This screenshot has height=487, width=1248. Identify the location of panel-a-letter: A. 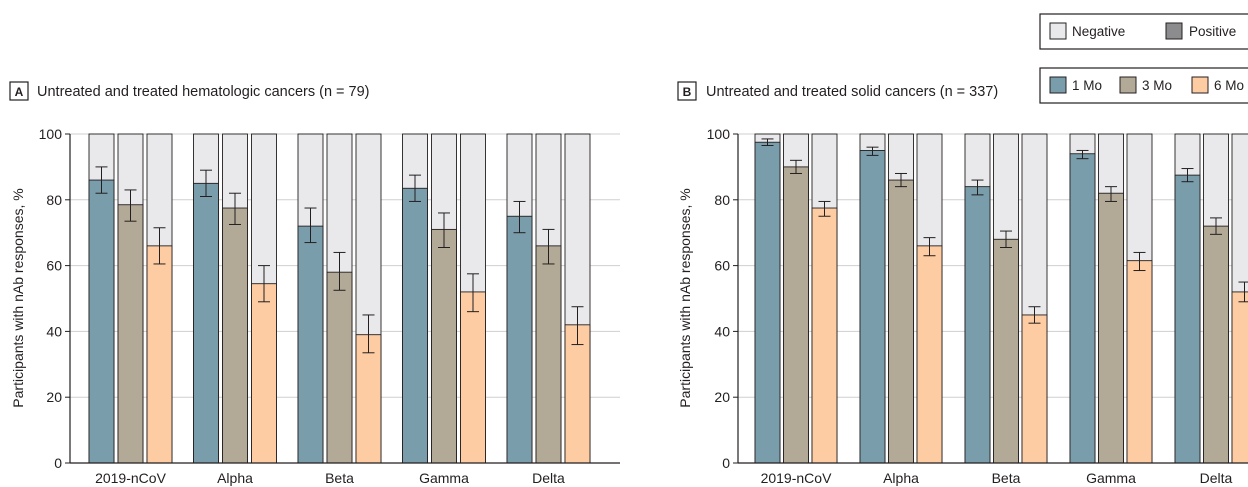
(19, 92).